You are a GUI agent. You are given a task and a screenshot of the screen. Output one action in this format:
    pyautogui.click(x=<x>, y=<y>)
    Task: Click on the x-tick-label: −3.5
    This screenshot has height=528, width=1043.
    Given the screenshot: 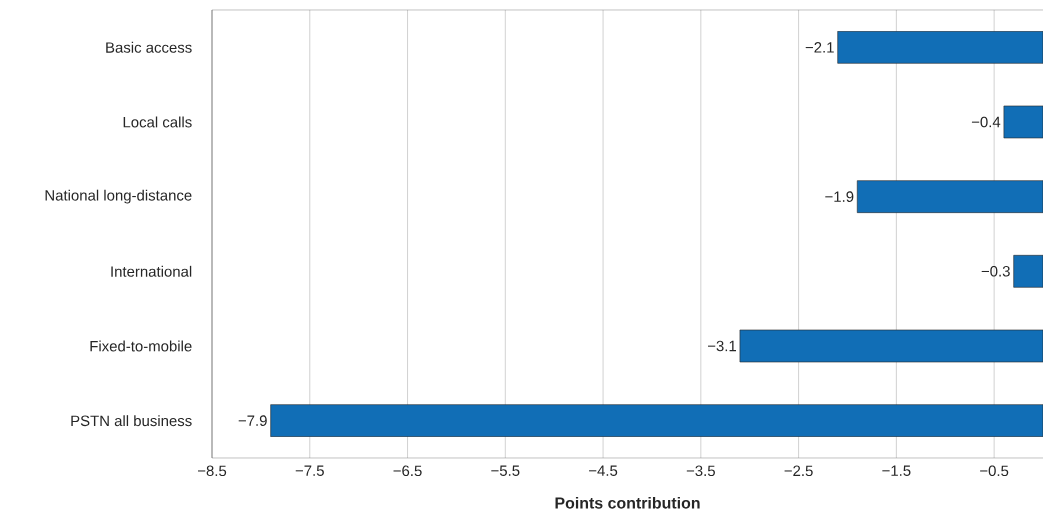 What is the action you would take?
    pyautogui.click(x=700, y=471)
    